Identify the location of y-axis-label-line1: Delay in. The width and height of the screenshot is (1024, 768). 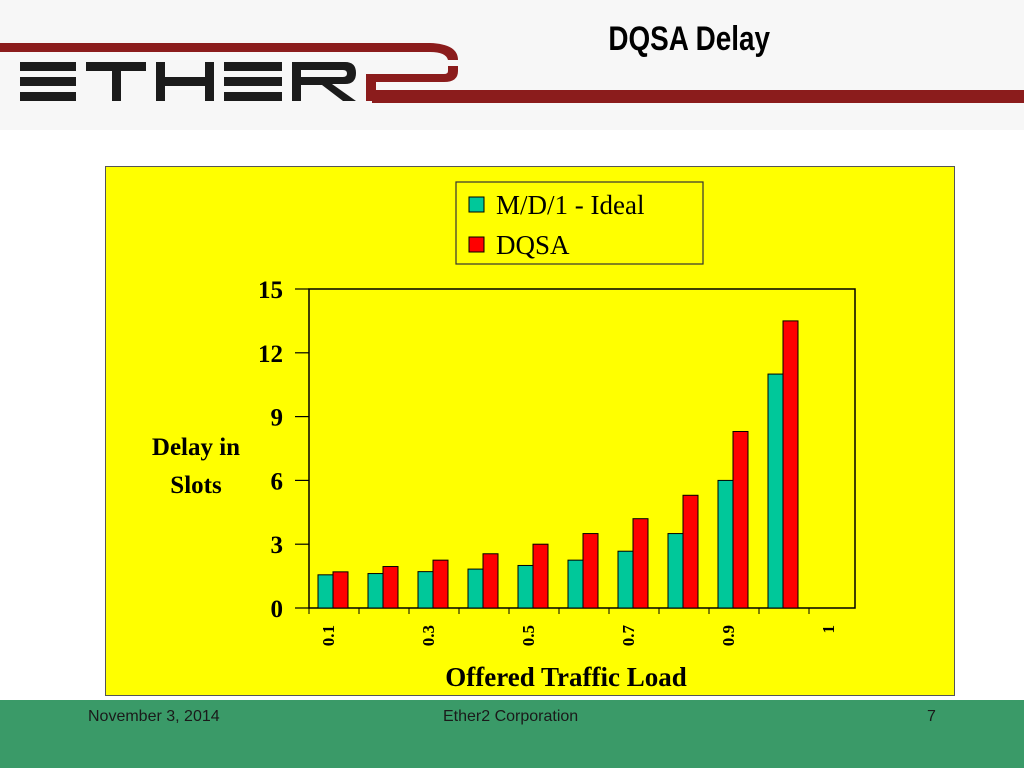
(196, 447).